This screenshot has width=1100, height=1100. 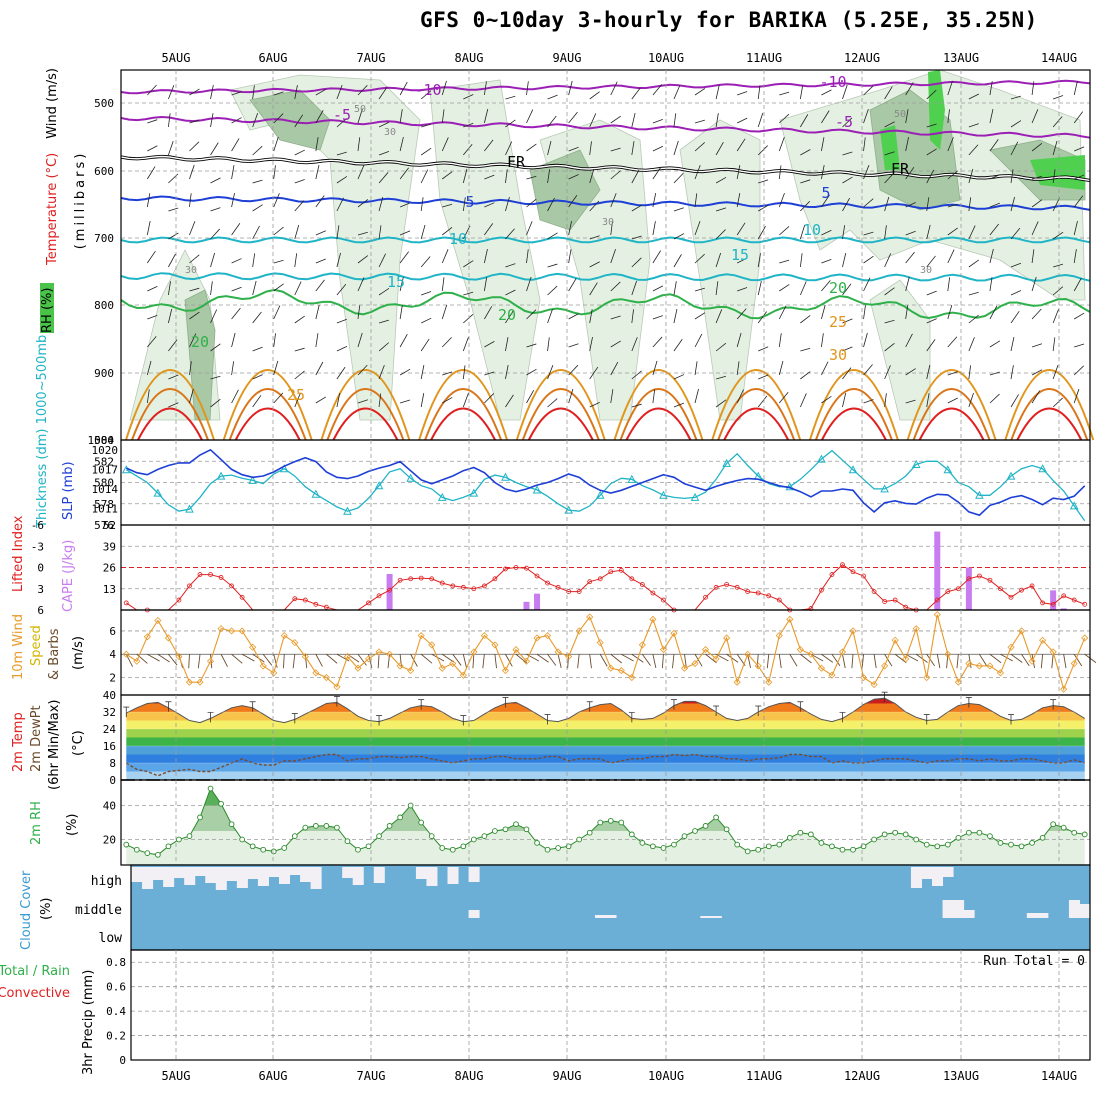 I want to click on wind10-panel: 6 4 2, so click(x=603, y=652).